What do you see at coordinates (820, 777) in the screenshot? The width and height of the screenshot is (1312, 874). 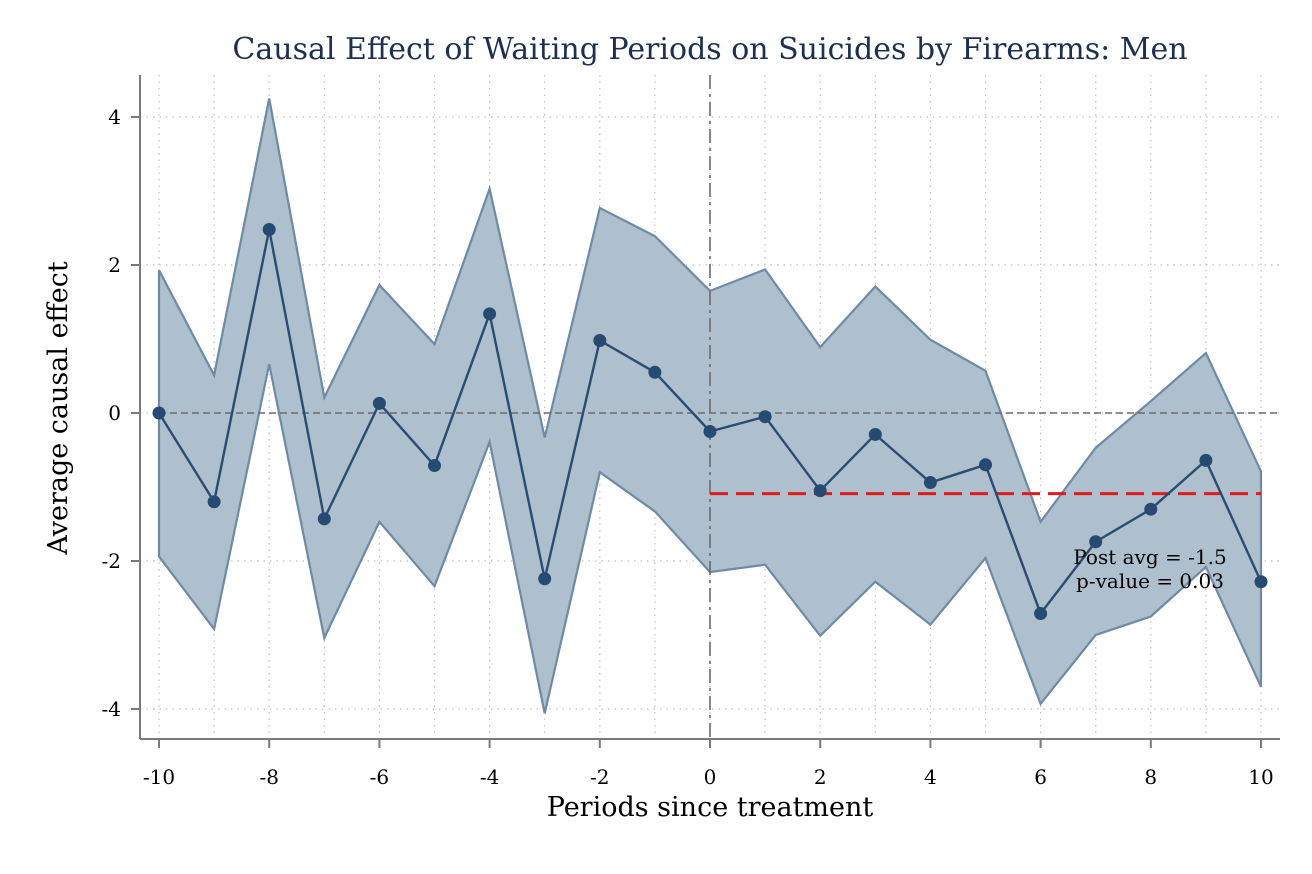 I see `x-tick-label: 2` at bounding box center [820, 777].